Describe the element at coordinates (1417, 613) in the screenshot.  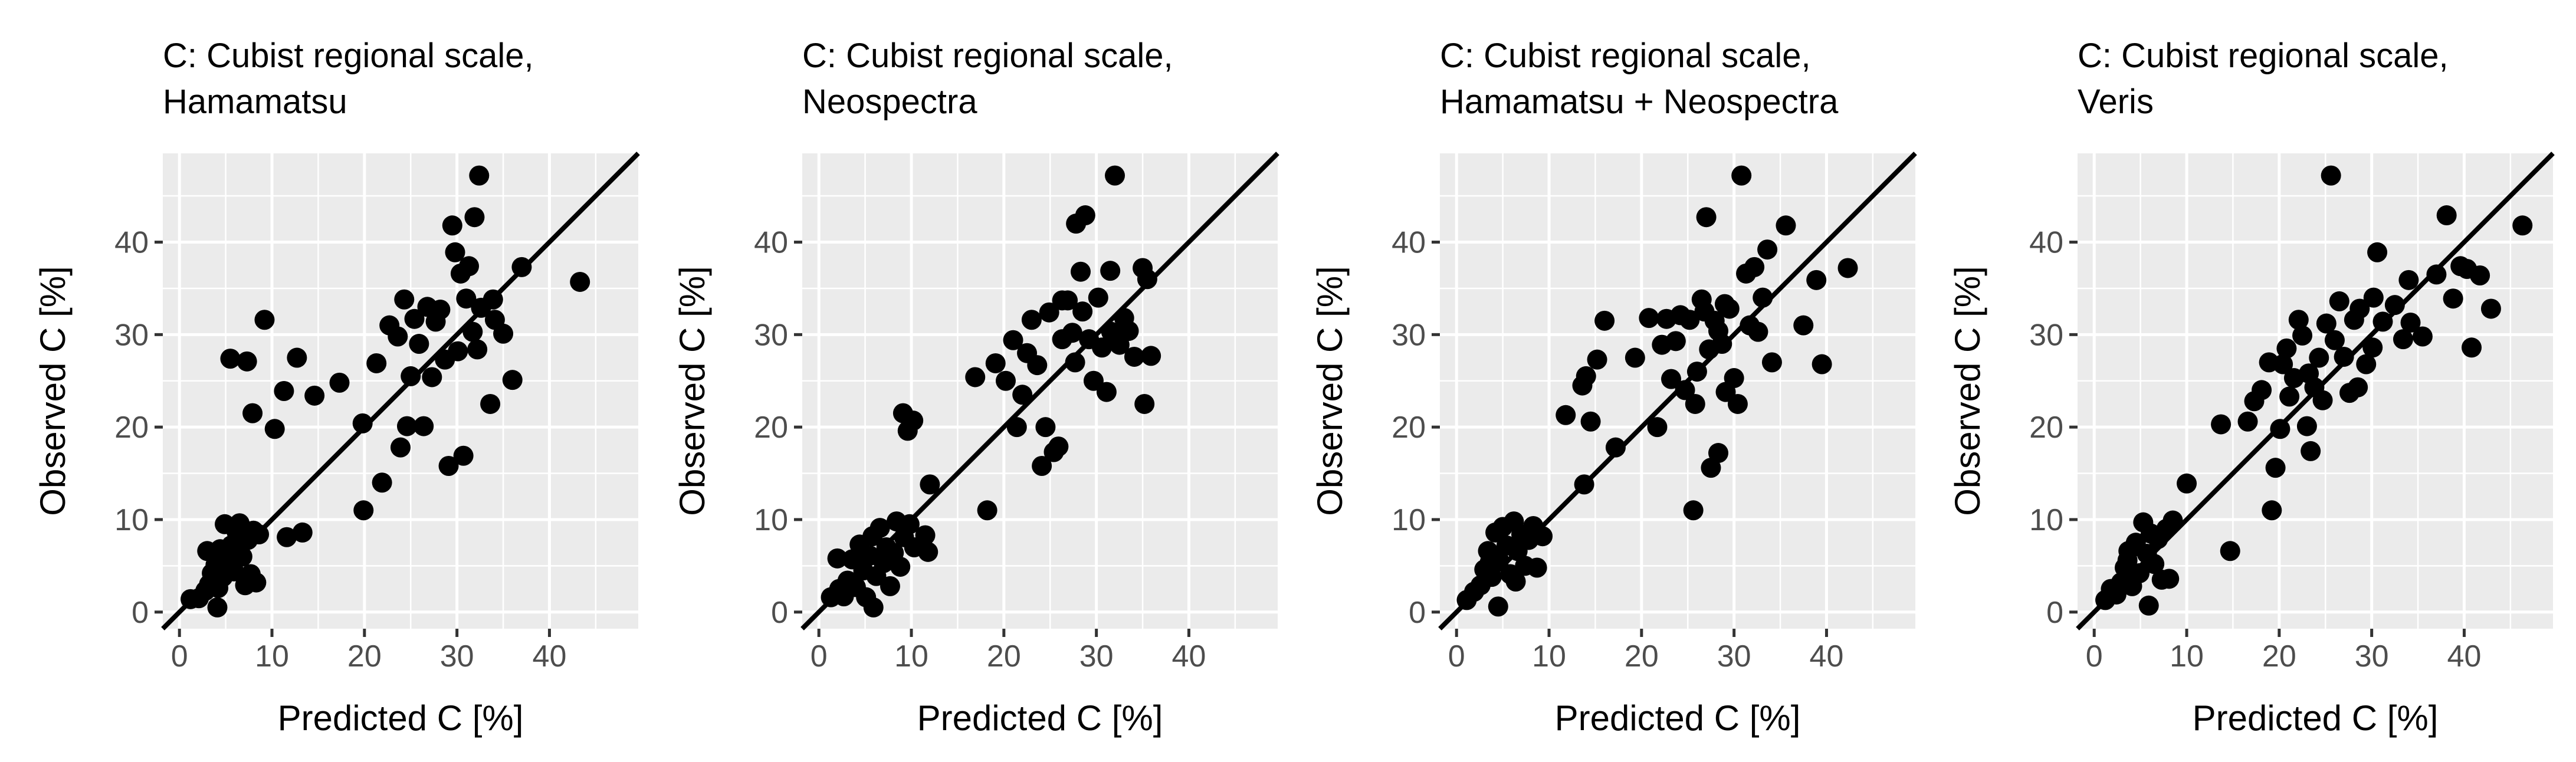
I see `y-tick-label: 0` at that location.